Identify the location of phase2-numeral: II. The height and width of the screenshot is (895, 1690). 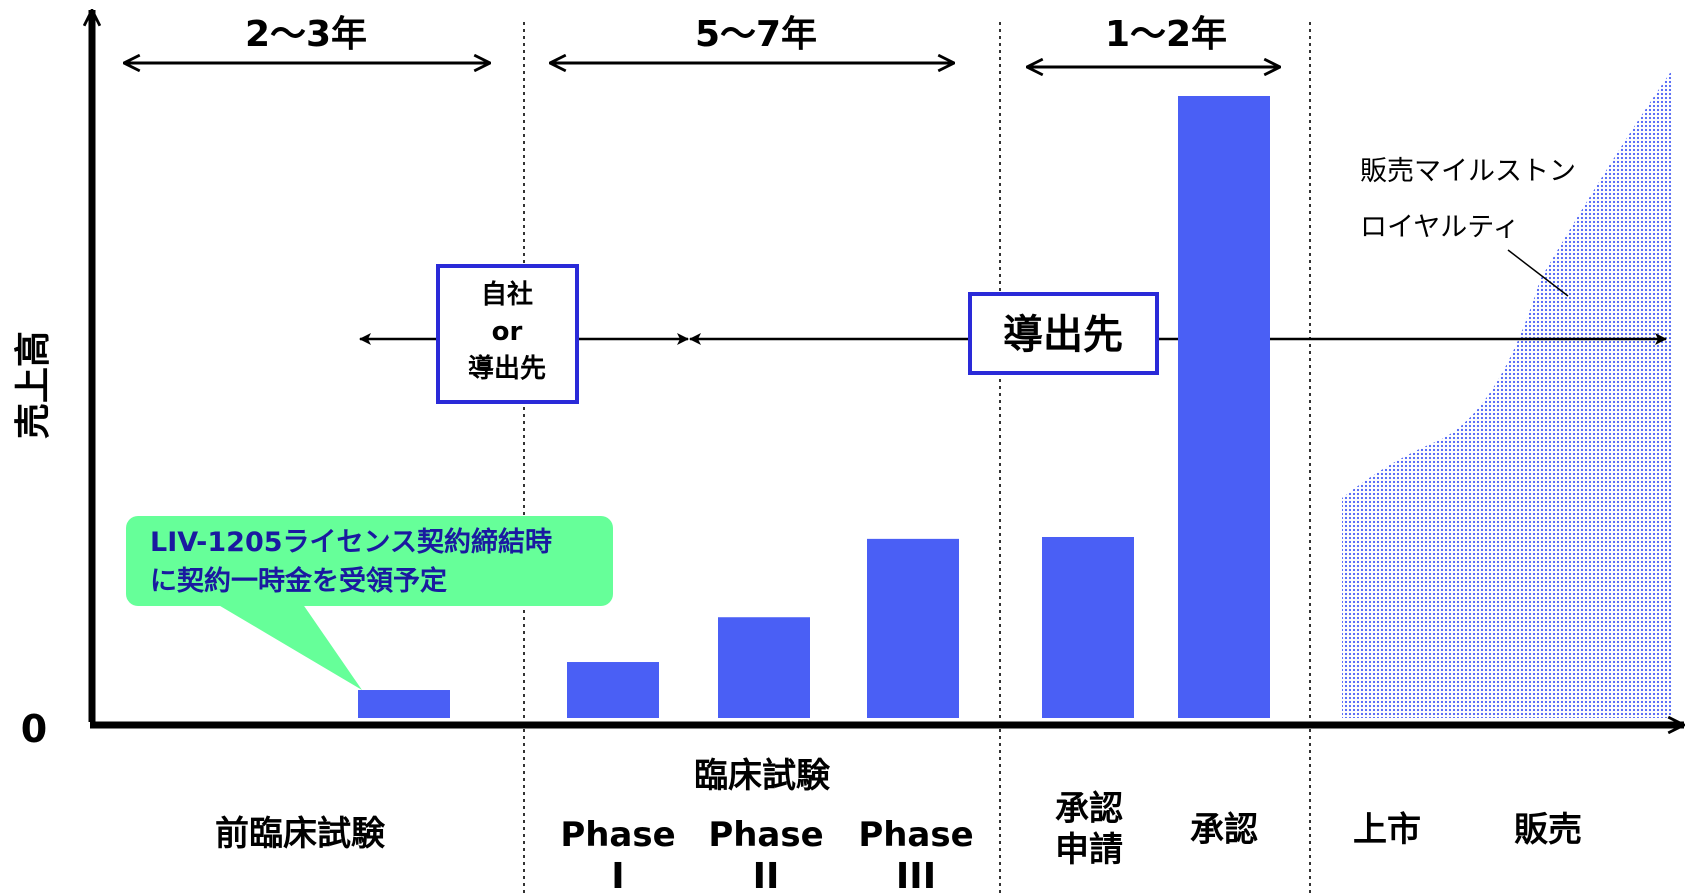
(766, 875).